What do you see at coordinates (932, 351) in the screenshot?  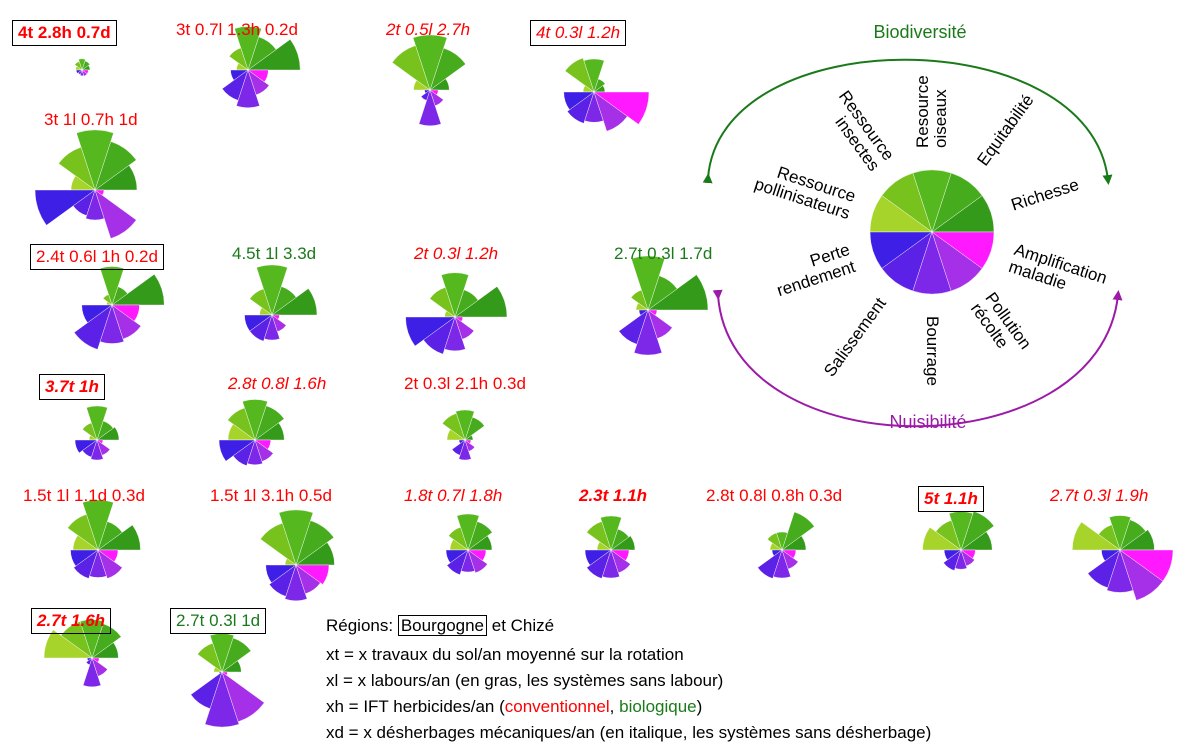 I see `key-axis-label: Bourrage` at bounding box center [932, 351].